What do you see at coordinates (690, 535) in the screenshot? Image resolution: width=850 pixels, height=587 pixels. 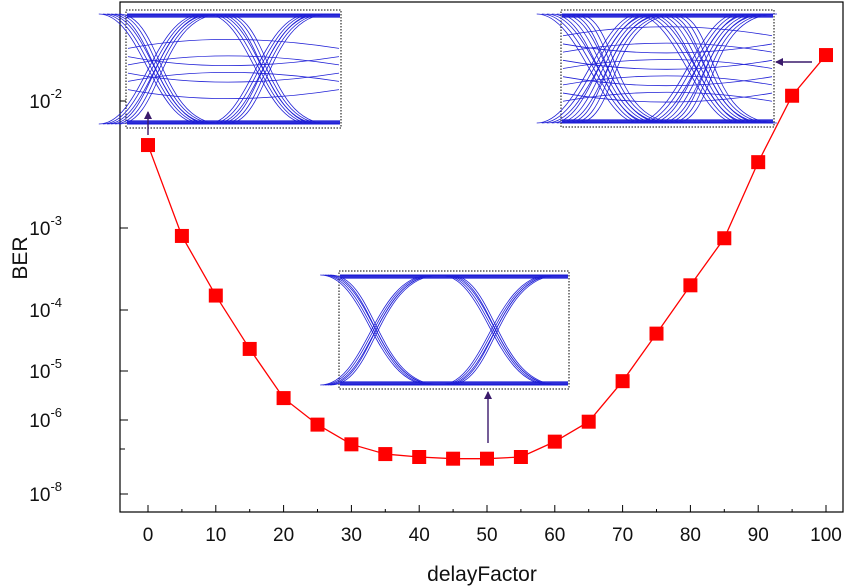 I see `x-tick-label: 80` at bounding box center [690, 535].